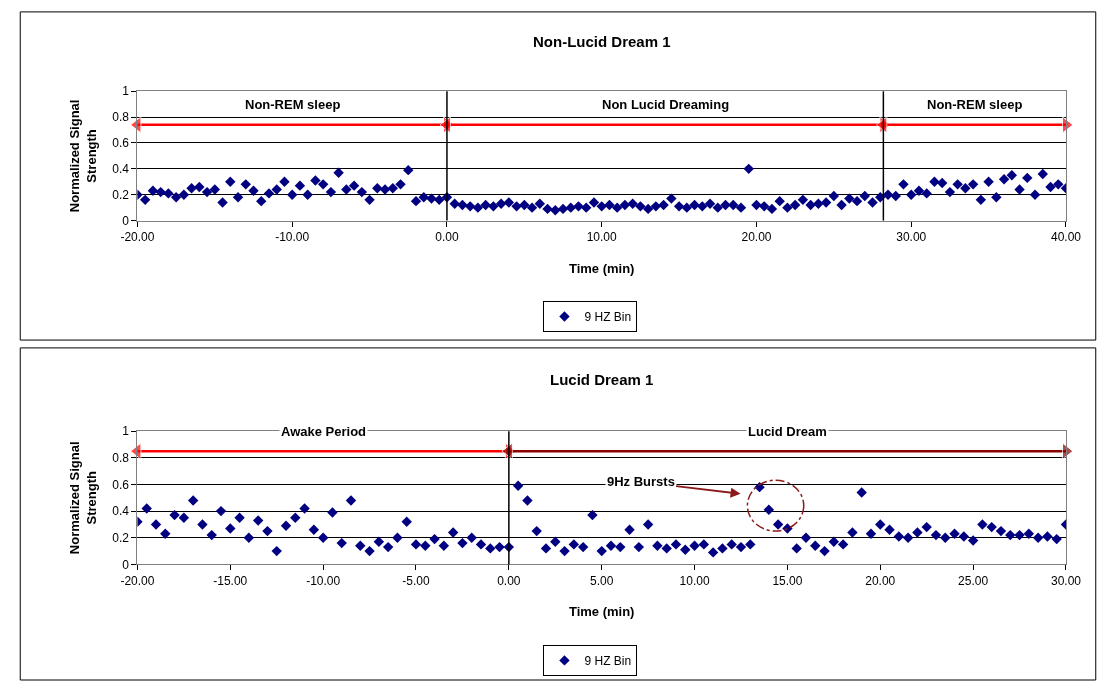 The image size is (1114, 687). I want to click on x-tick-label: 15.00, so click(787, 580).